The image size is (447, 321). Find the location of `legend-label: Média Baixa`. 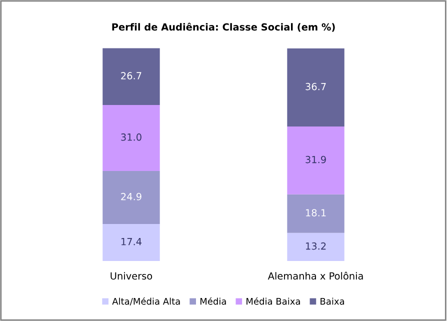

legend-label: Média Baixa is located at coordinates (273, 301).